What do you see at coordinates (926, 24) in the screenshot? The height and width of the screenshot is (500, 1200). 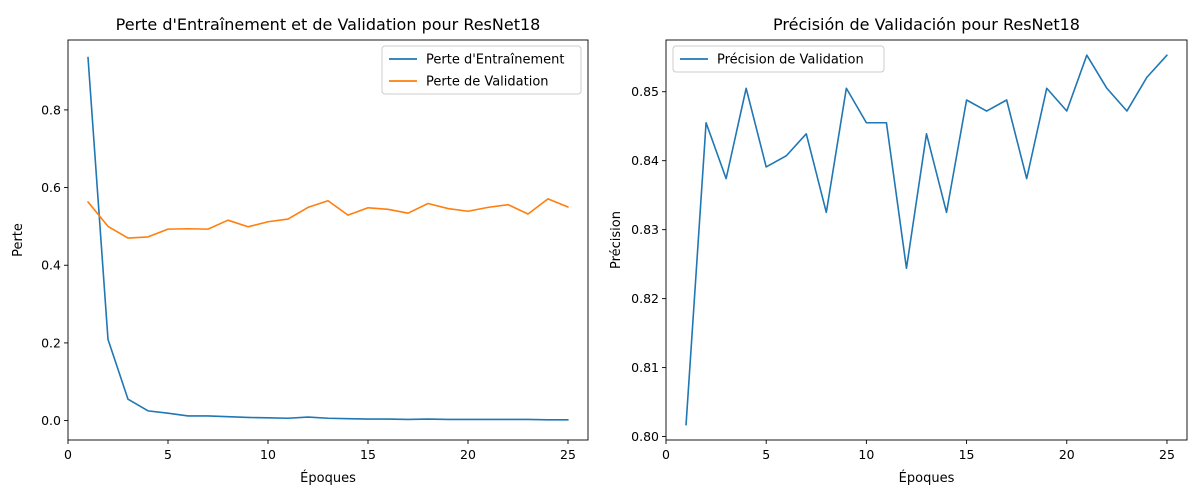 I see `accuracy-chart-title: Précisión de Validación pour ResNet18` at bounding box center [926, 24].